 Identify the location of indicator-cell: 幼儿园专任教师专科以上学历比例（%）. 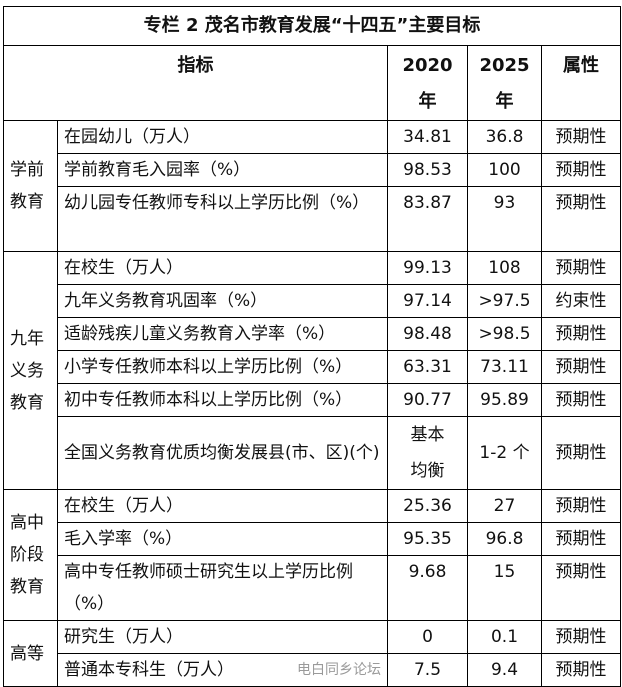
(222, 219).